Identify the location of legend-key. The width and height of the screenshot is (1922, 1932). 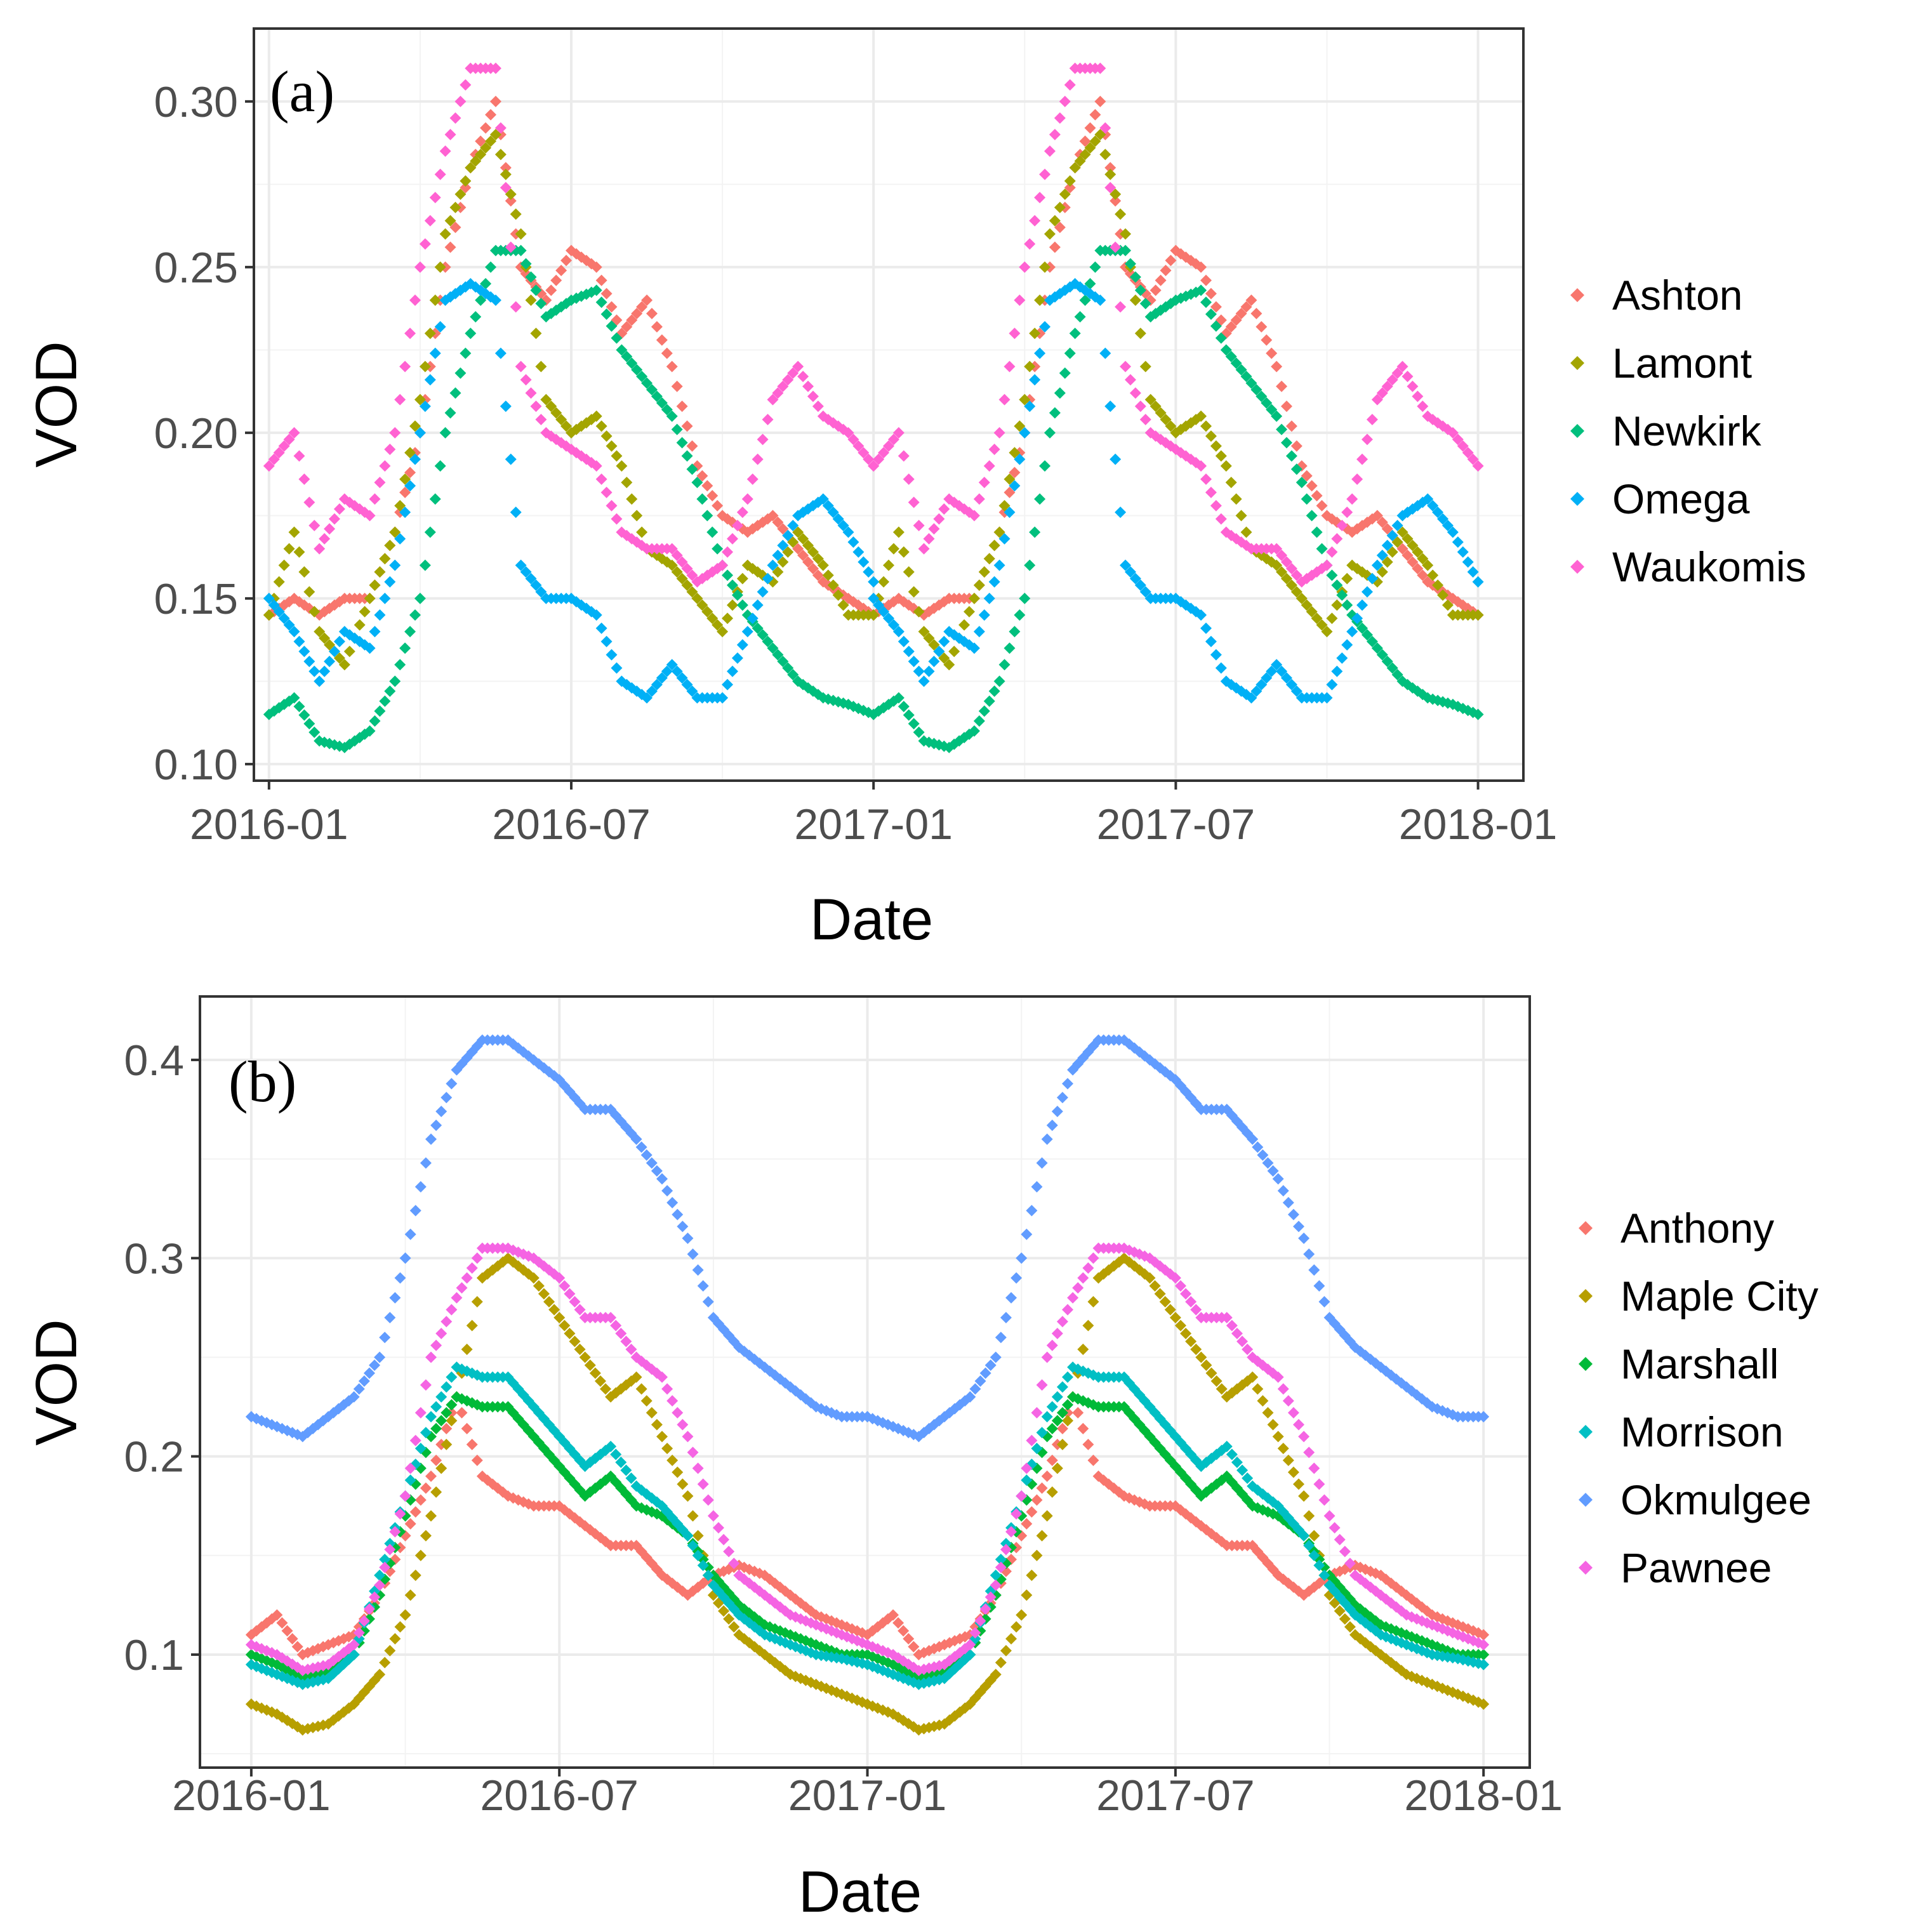
(1577, 363).